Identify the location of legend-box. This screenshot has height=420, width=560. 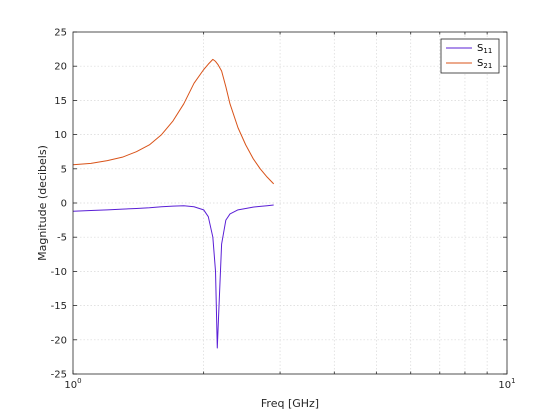
(470, 56).